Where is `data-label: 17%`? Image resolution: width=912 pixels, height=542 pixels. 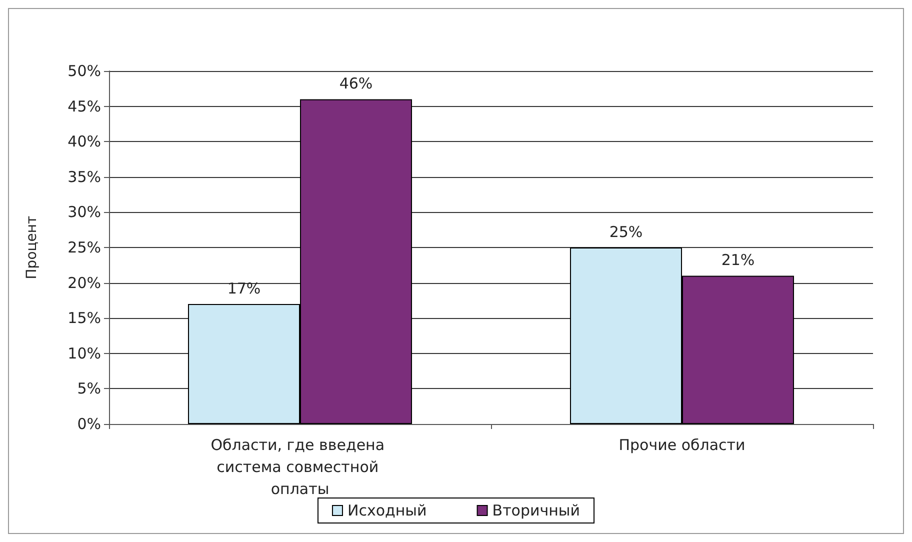 data-label: 17% is located at coordinates (244, 288).